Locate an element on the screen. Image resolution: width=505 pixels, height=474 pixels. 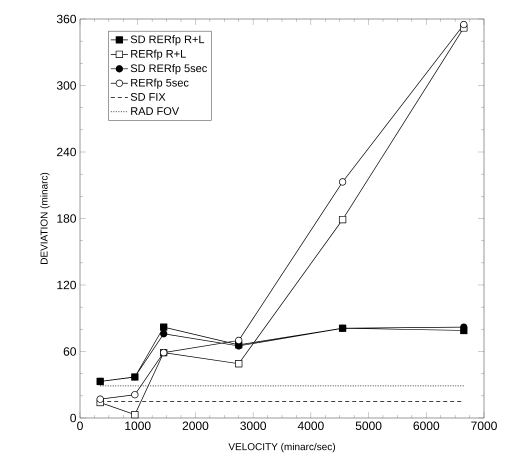
y-tick-label: 240 is located at coordinates (66, 152).